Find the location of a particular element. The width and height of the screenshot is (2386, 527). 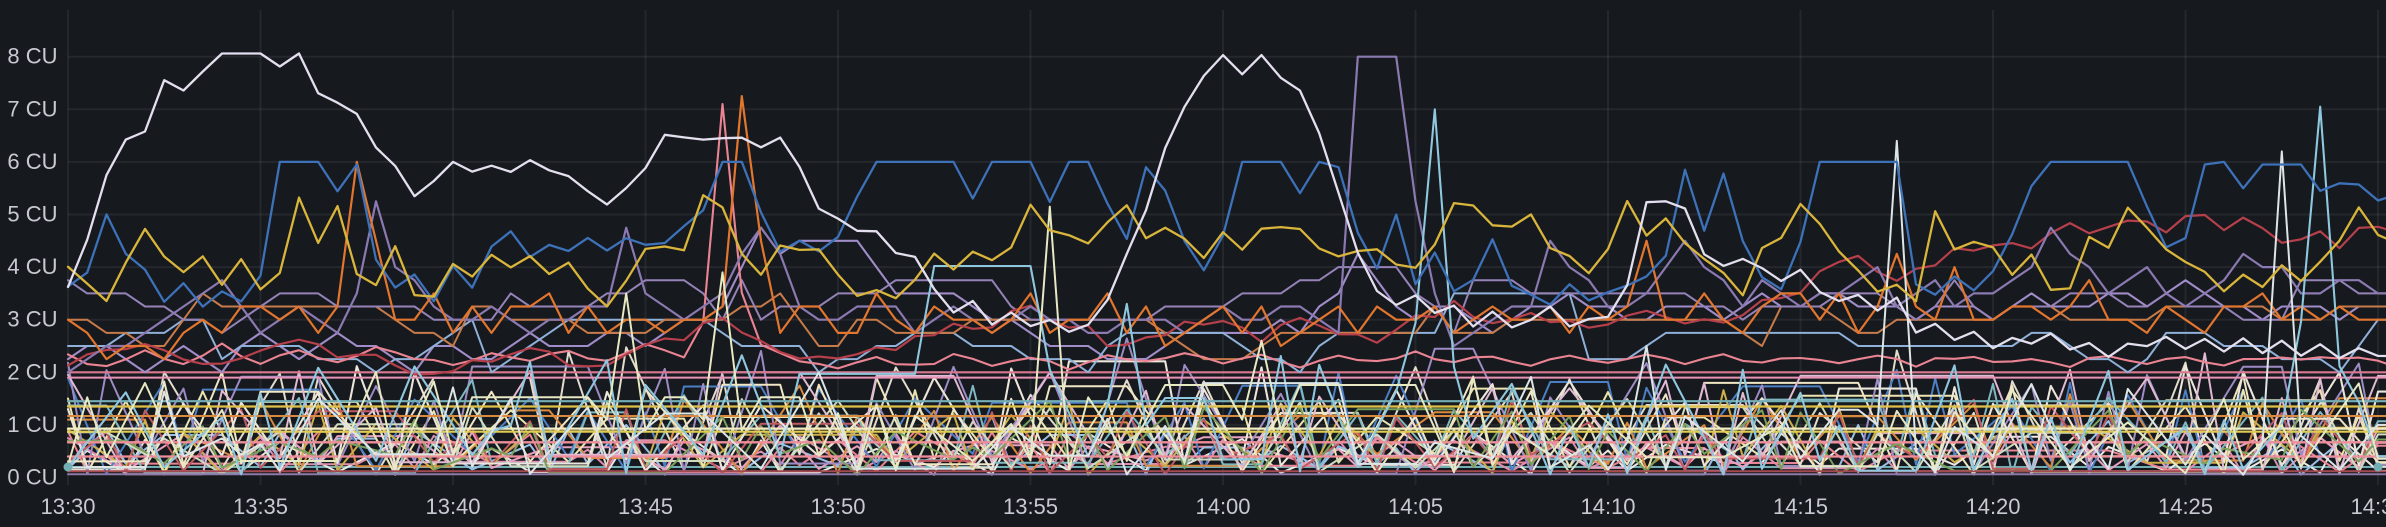

svg-text: 0 CU is located at coordinates (32, 477).